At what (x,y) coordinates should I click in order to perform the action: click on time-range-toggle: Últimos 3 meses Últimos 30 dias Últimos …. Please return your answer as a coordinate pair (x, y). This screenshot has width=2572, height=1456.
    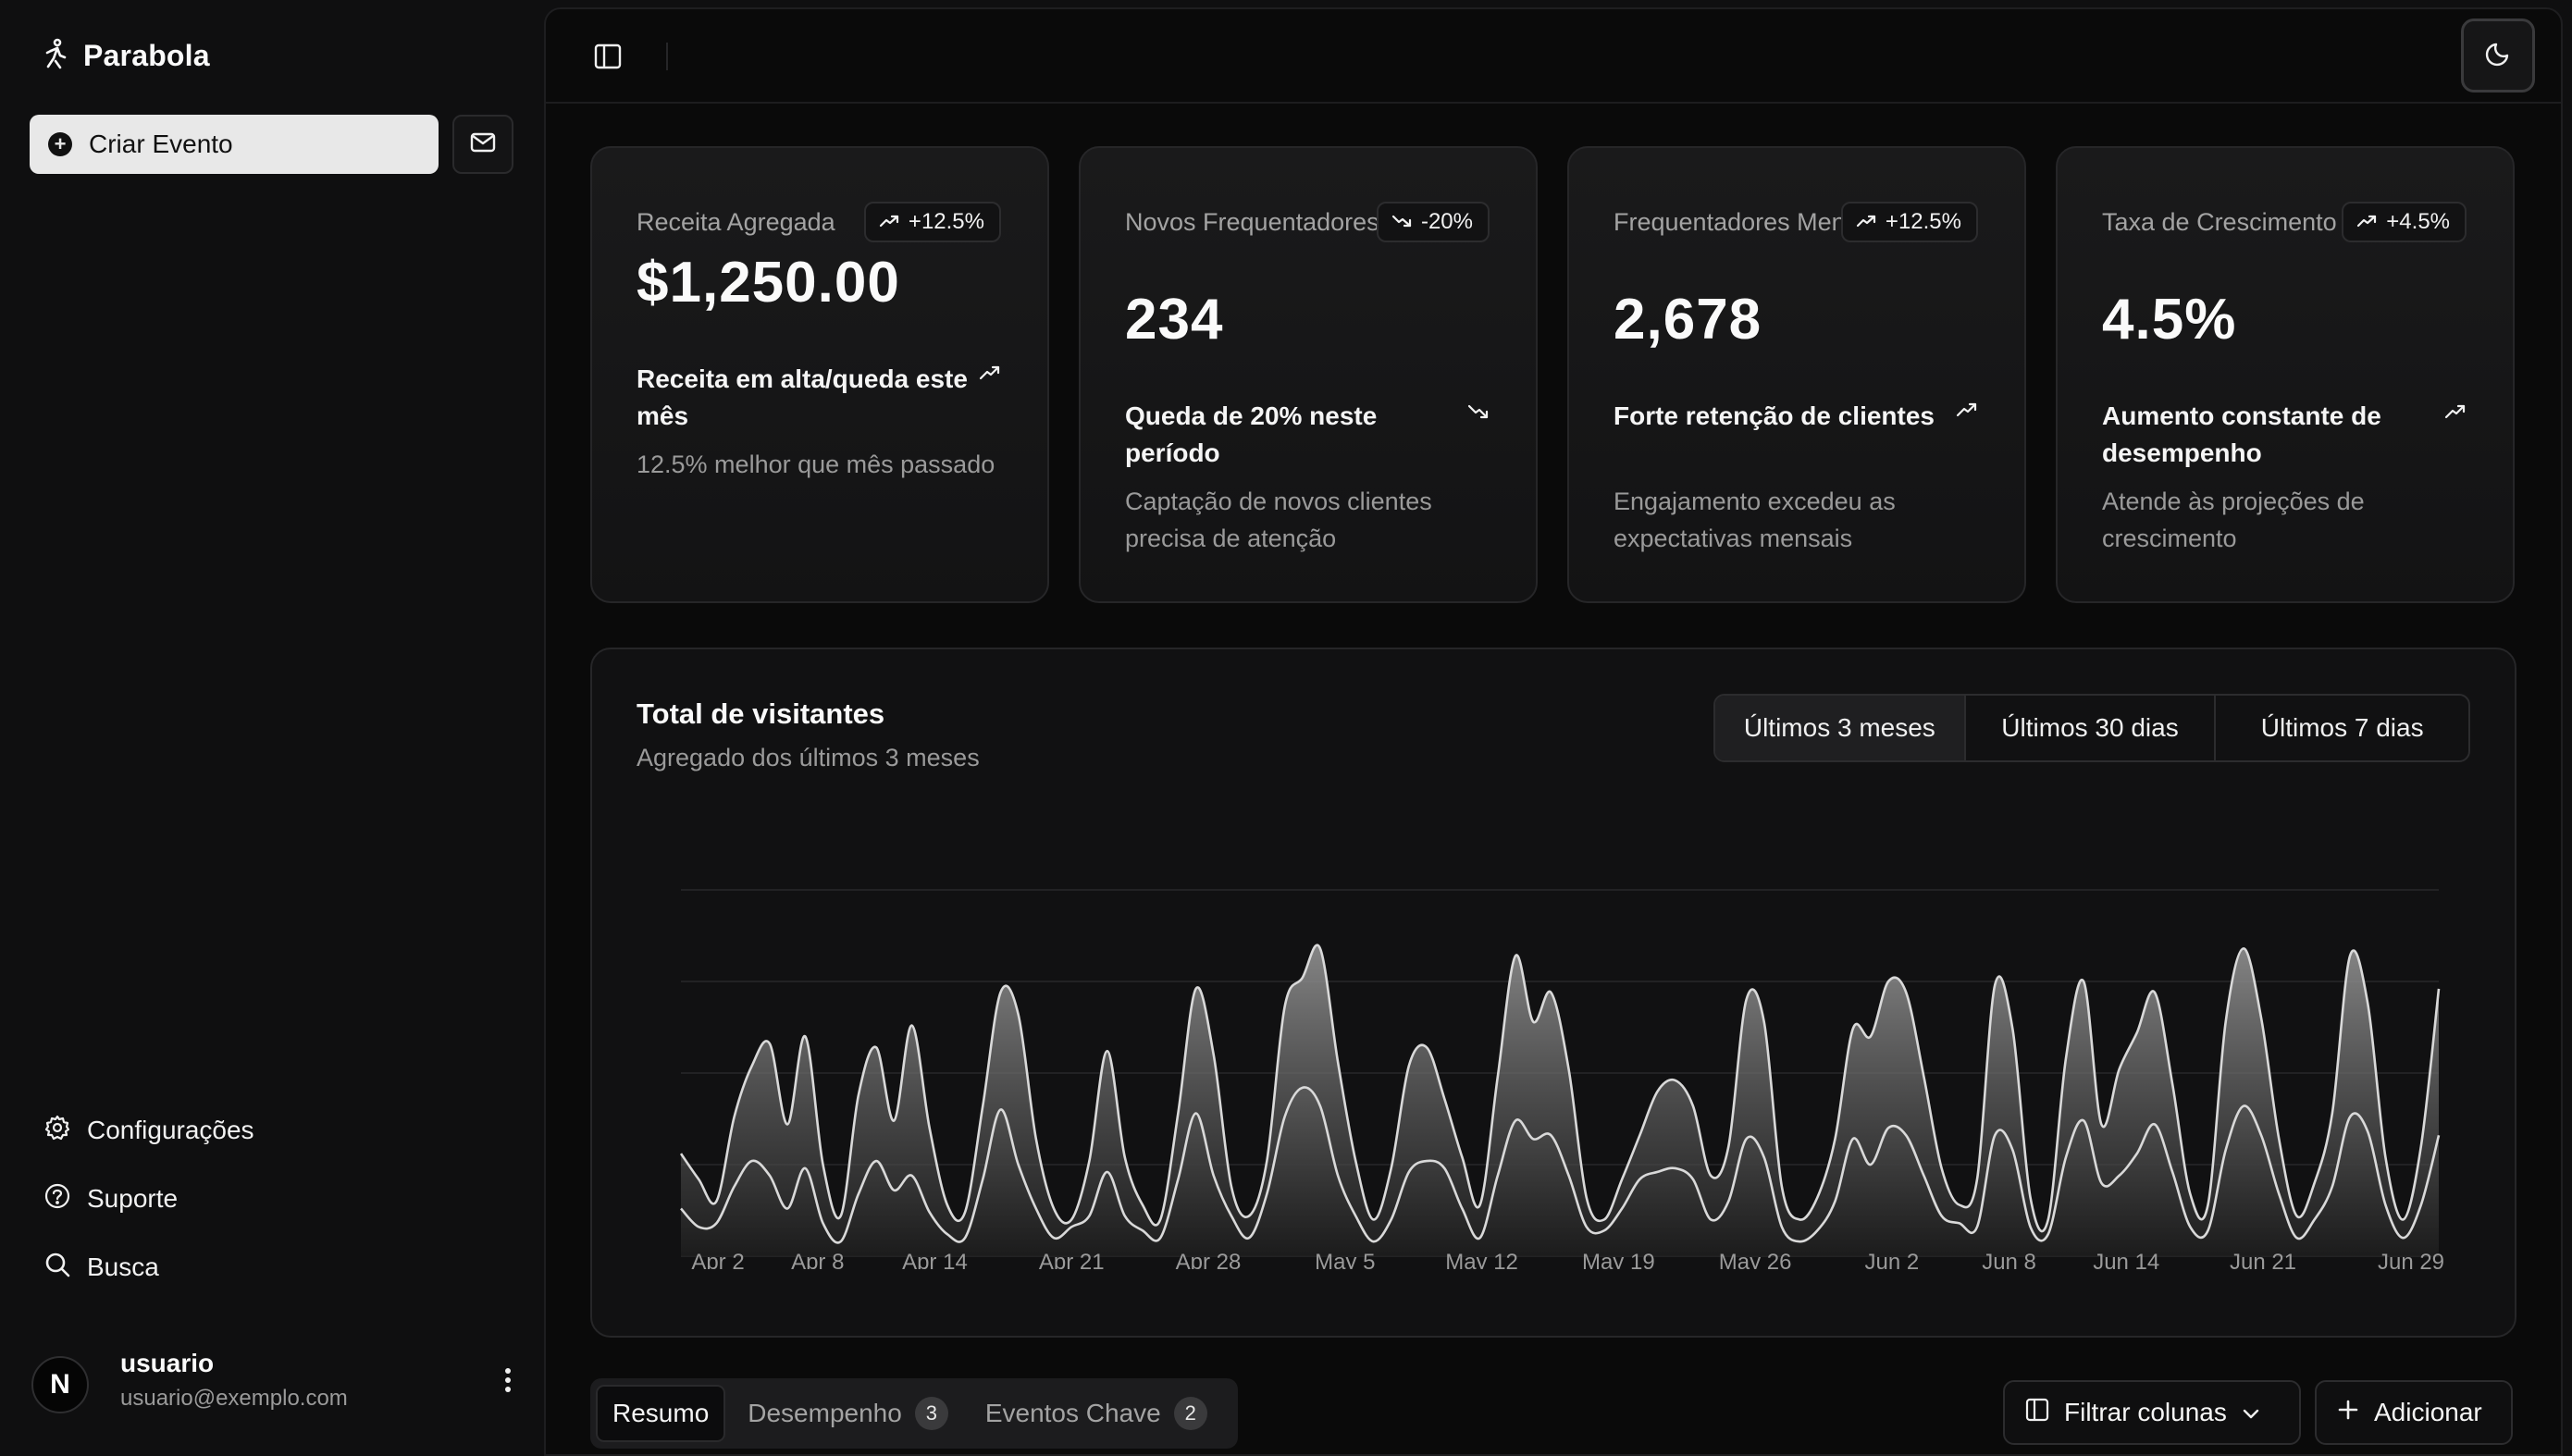
    Looking at the image, I should click on (2091, 728).